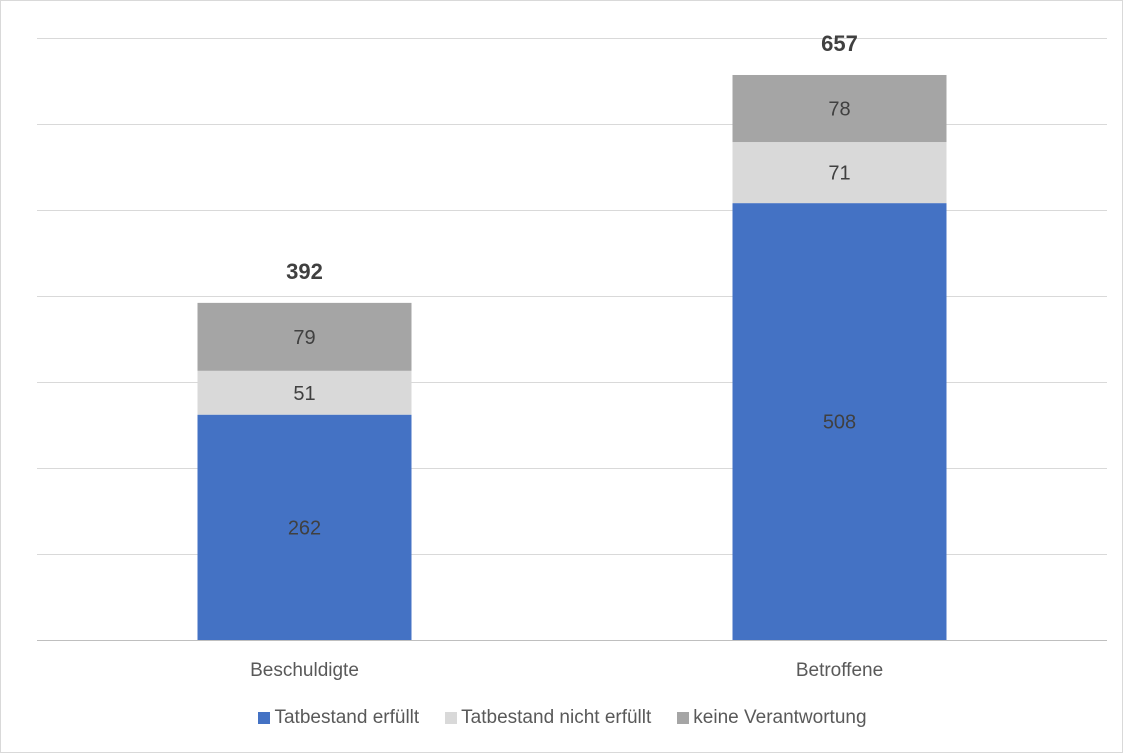 The image size is (1123, 753). What do you see at coordinates (347, 717) in the screenshot?
I see `legend-label: Tatbestand erfüllt` at bounding box center [347, 717].